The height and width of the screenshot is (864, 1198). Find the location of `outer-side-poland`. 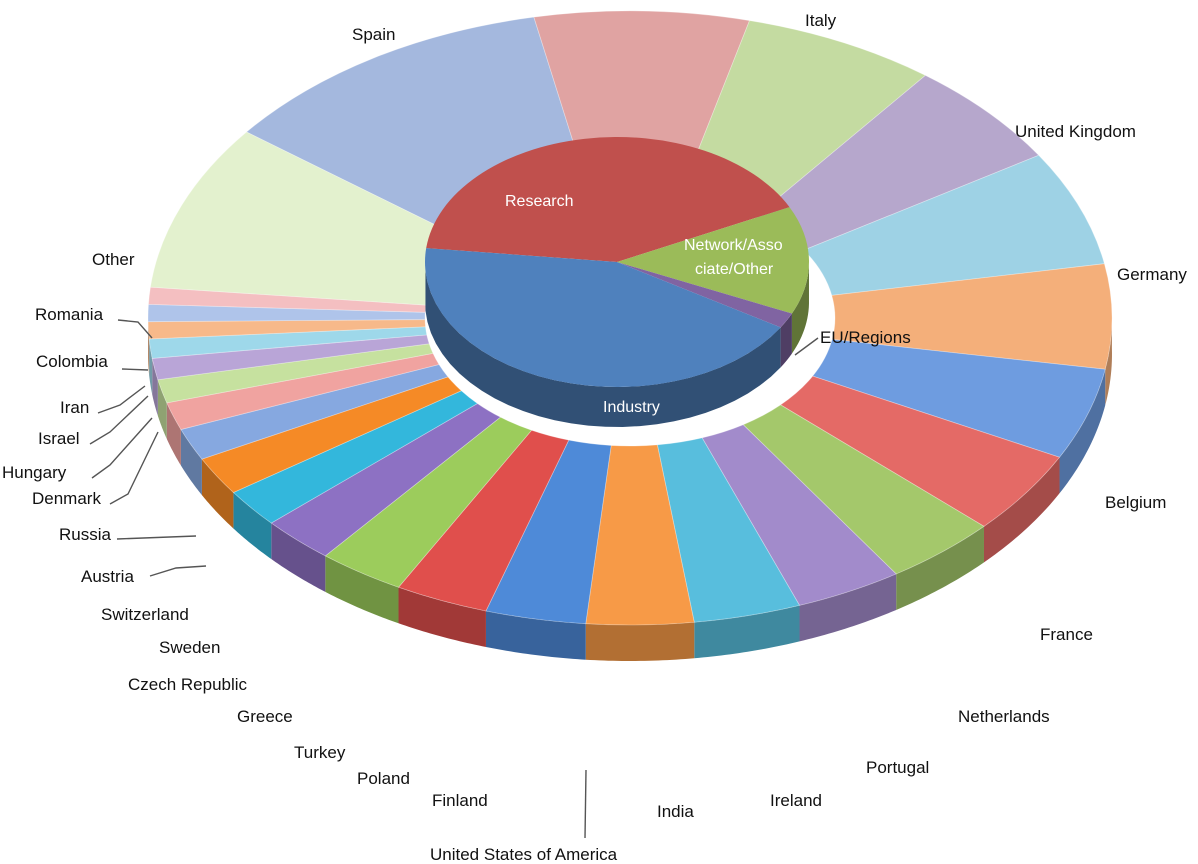

outer-side-poland is located at coordinates (535, 635).